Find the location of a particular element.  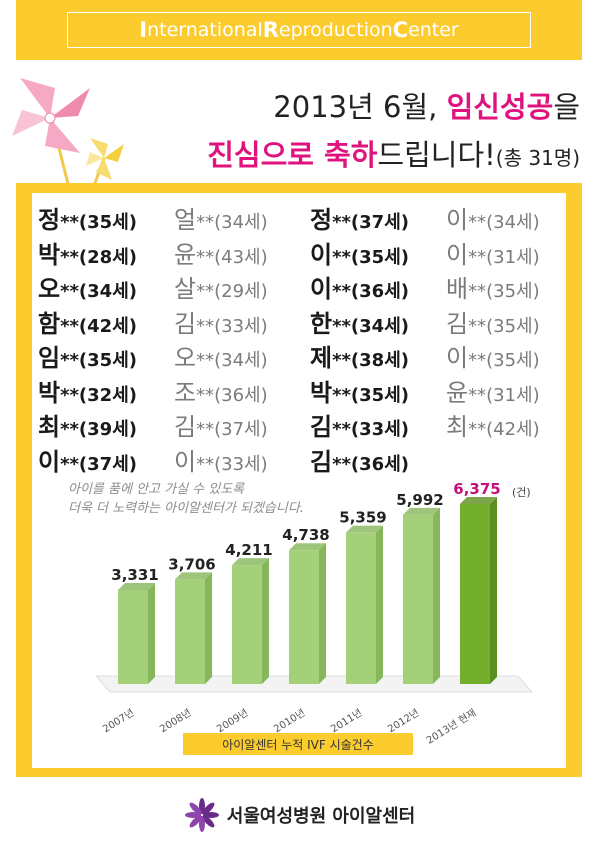

patient-name: 윤**(43세) is located at coordinates (221, 252).